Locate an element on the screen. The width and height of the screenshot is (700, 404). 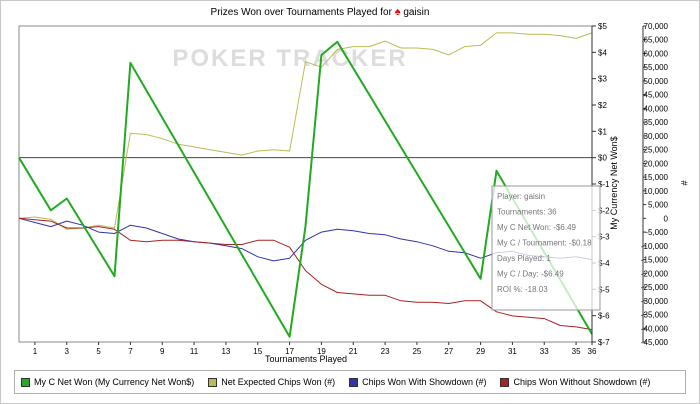
x-tick-label: 36 is located at coordinates (592, 351).